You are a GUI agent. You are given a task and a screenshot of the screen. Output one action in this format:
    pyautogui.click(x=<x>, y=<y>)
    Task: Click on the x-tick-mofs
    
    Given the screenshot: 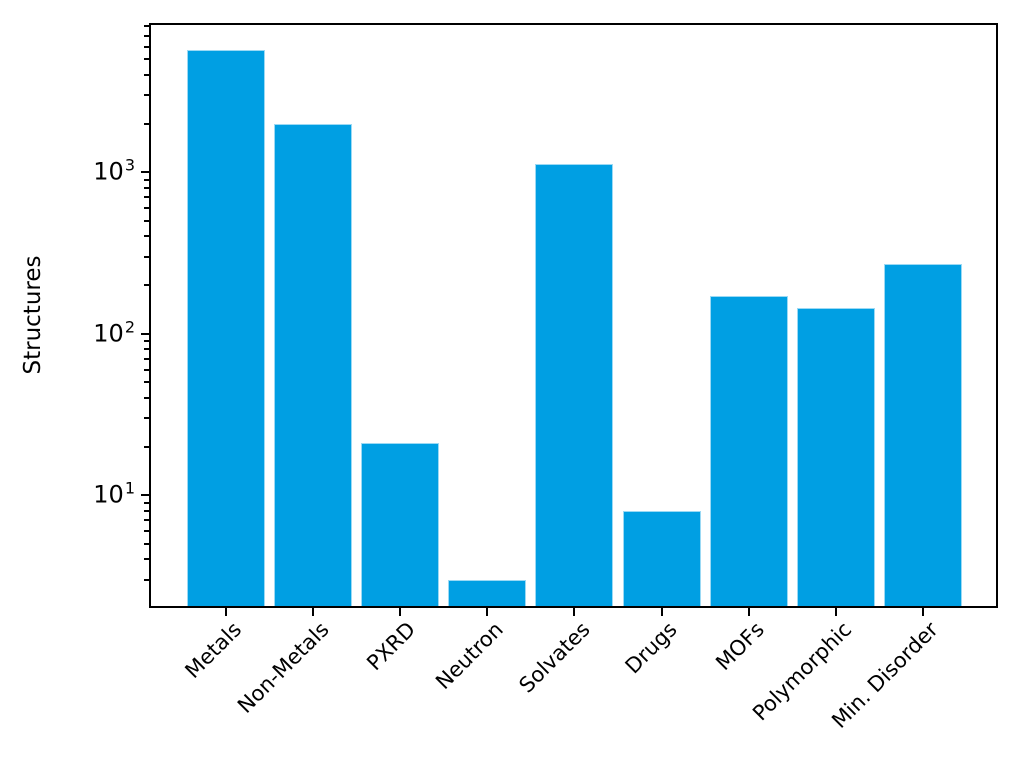 What is the action you would take?
    pyautogui.click(x=748, y=612)
    